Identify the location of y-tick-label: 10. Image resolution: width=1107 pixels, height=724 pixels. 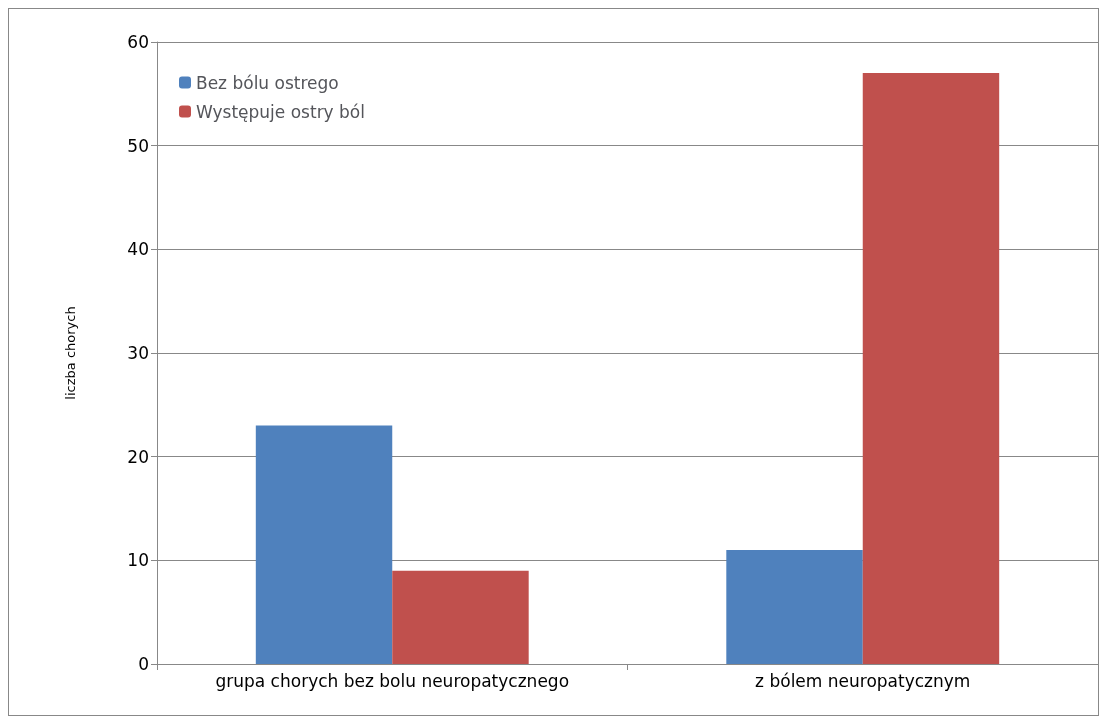
(138, 560).